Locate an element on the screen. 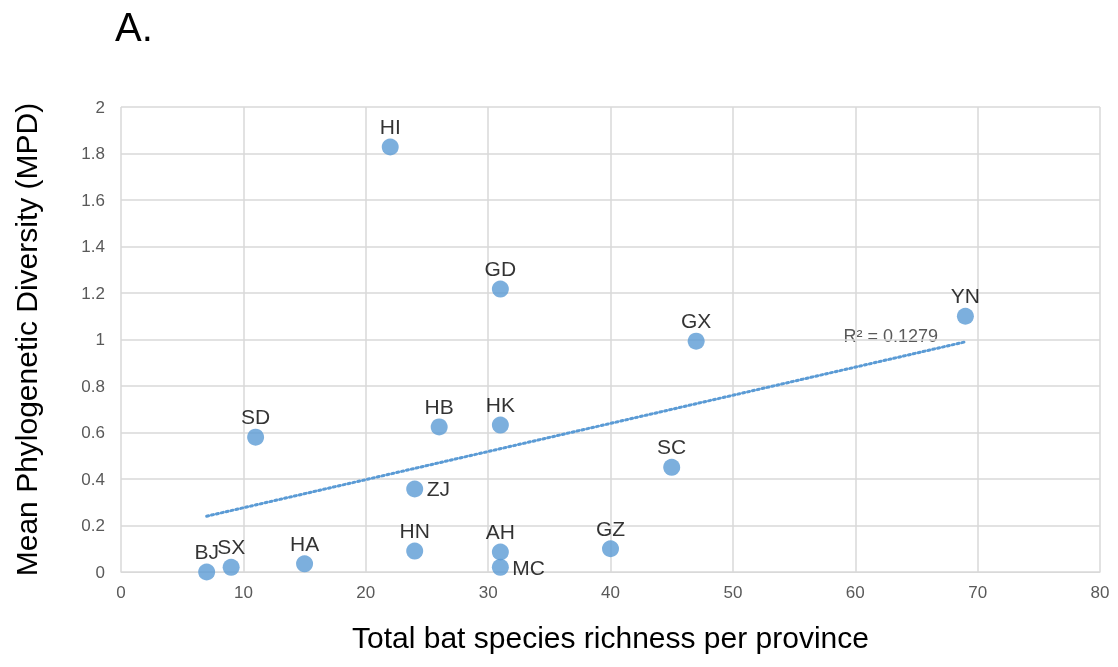  annotation: R² = 0.1279 is located at coordinates (890, 336).